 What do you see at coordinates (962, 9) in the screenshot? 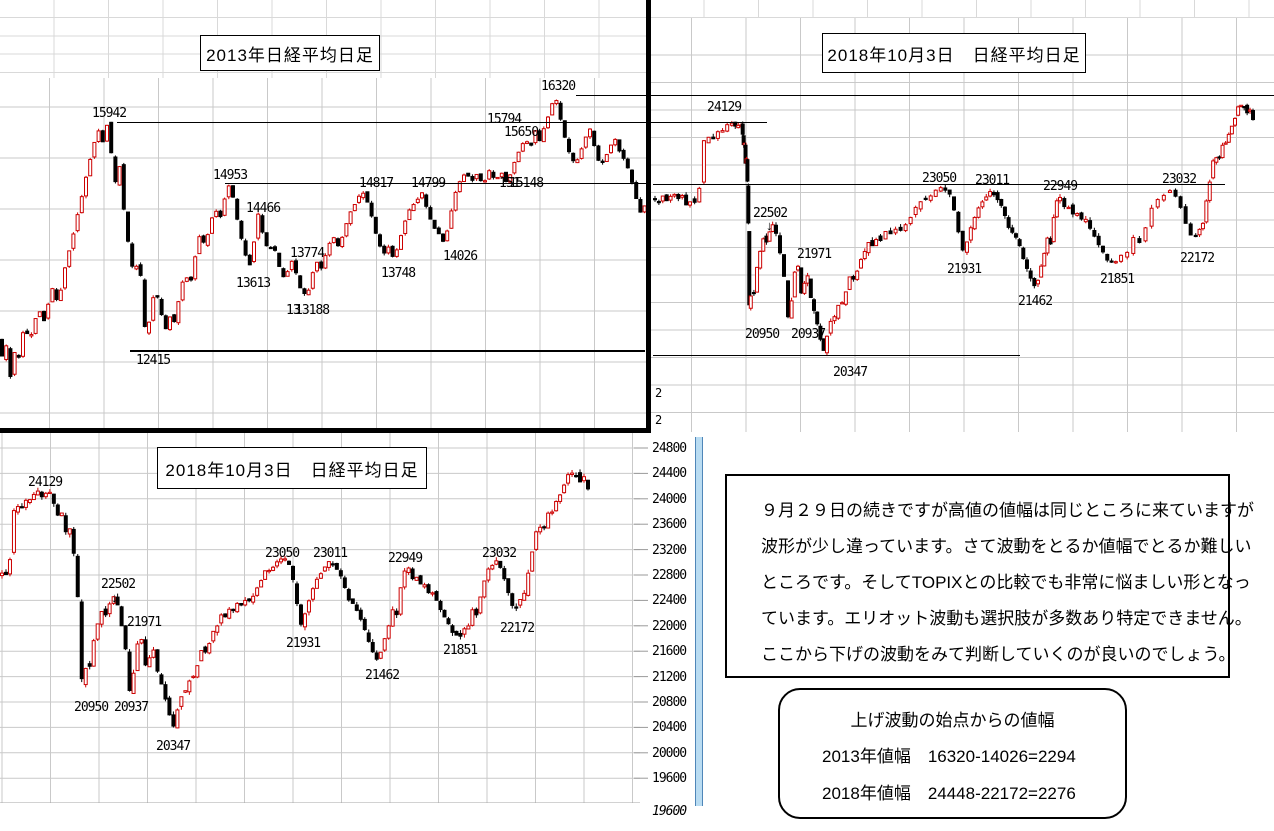
I see `excel-grid-top-right` at bounding box center [962, 9].